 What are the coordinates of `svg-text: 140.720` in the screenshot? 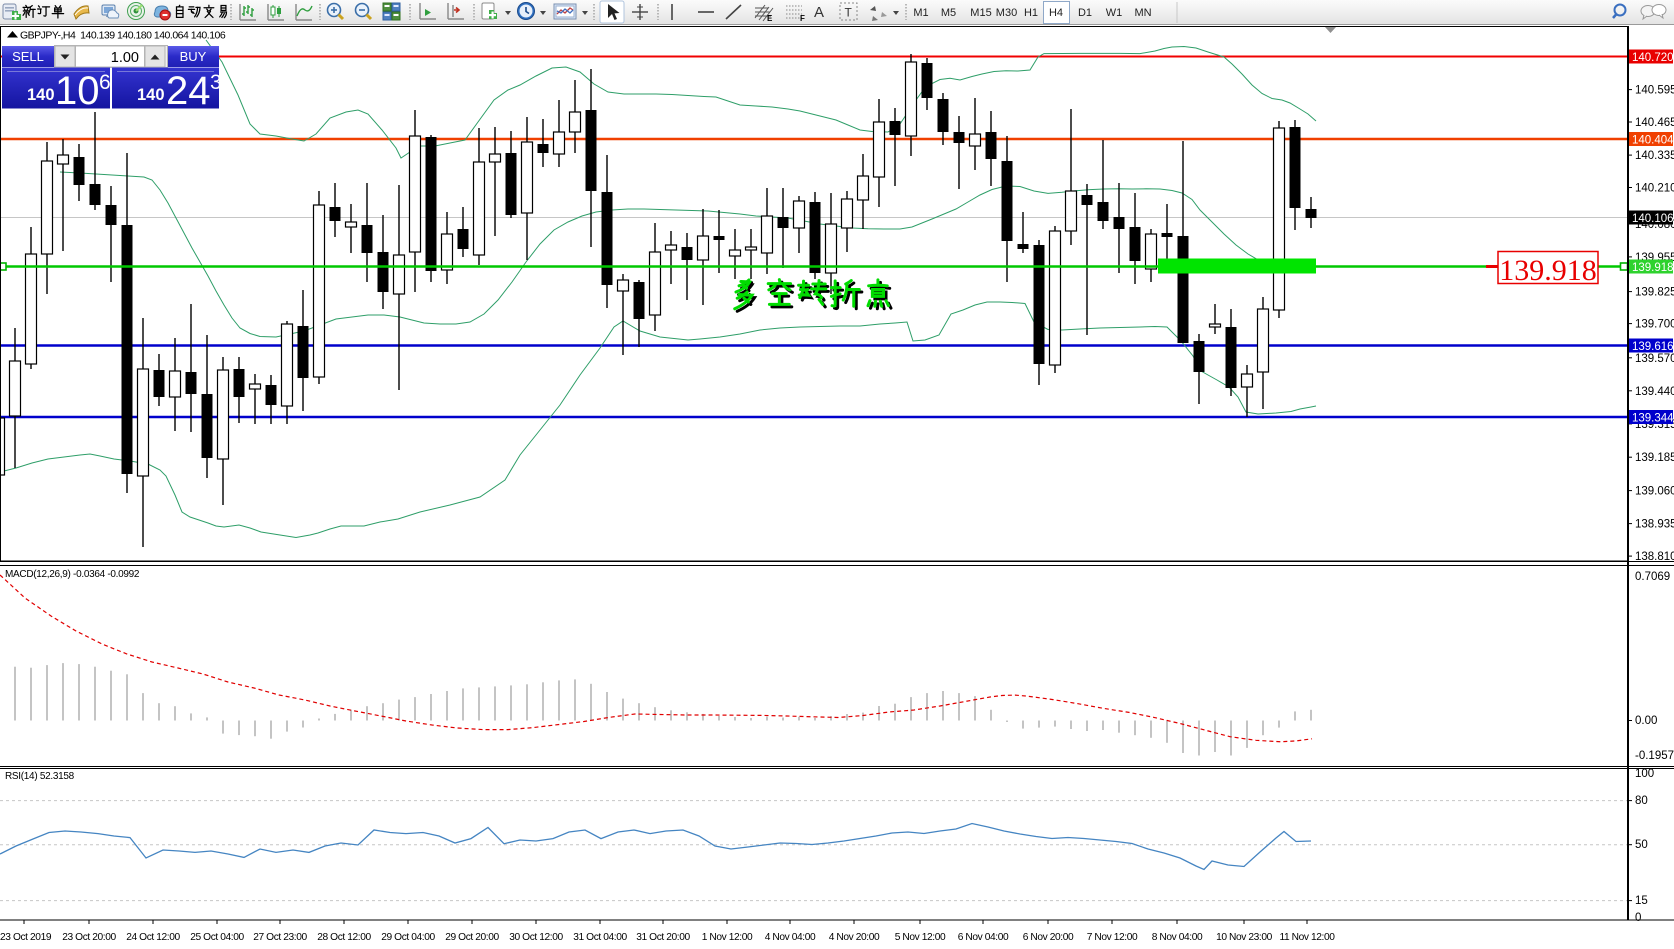 It's located at (1653, 58).